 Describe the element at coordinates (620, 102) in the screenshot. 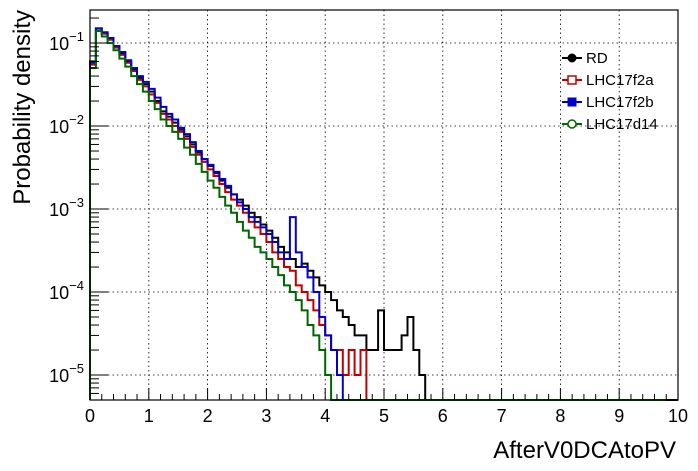

I see `legend-label: LHC17f2b` at that location.